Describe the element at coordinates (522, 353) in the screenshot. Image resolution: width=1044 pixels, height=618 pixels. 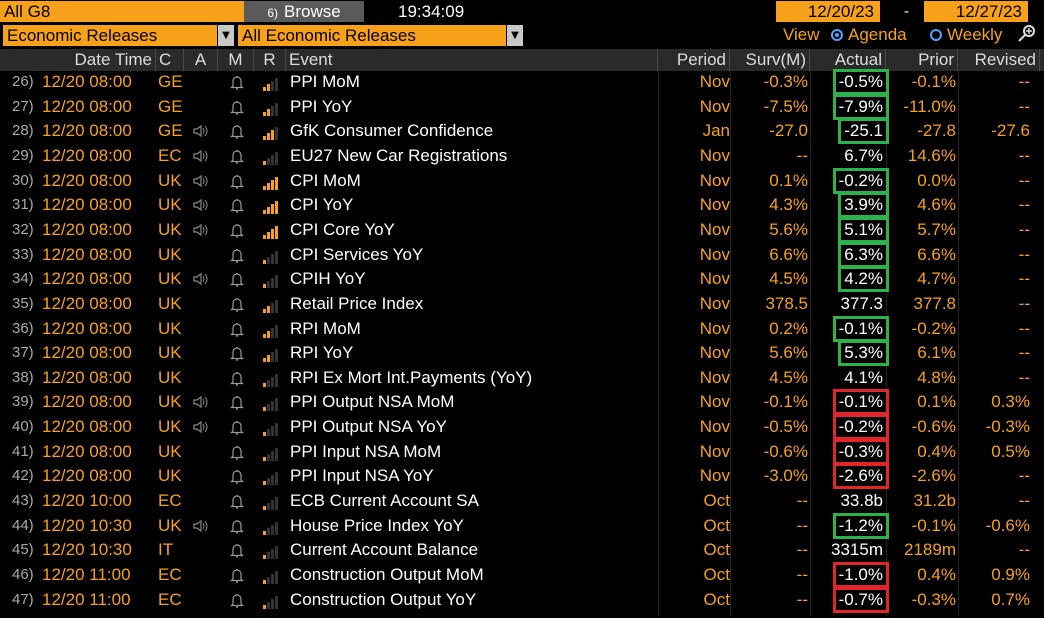
I see `table-row: 37) 12/20 08:00 UK RPI YoY Nov 5.6% 5.3% 6.1% --` at that location.